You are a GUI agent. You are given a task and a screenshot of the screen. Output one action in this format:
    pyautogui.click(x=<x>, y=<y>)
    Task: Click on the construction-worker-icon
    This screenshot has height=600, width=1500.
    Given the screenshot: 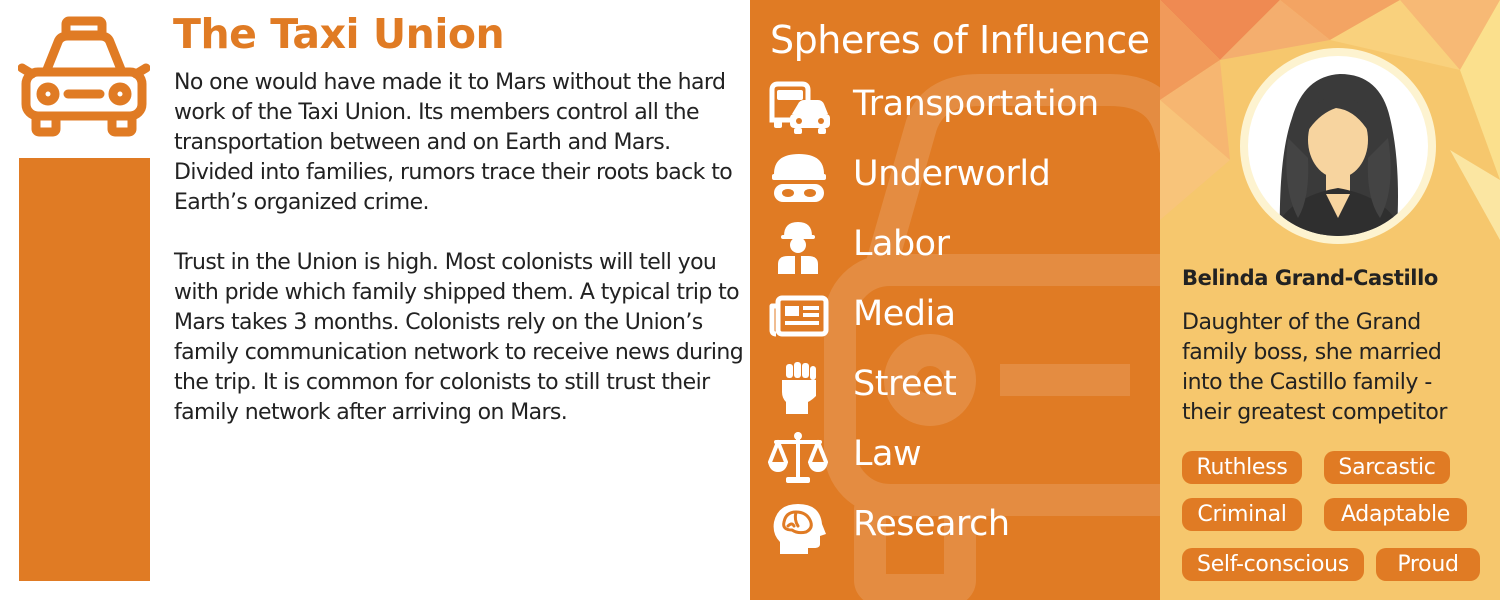 What is the action you would take?
    pyautogui.click(x=798, y=248)
    